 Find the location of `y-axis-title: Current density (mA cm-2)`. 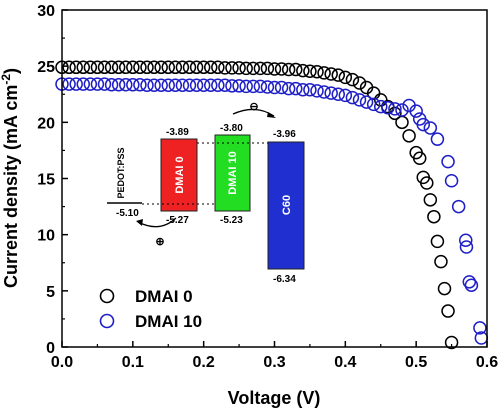

y-axis-title: Current density (mA cm-2) is located at coordinates (10, 178).